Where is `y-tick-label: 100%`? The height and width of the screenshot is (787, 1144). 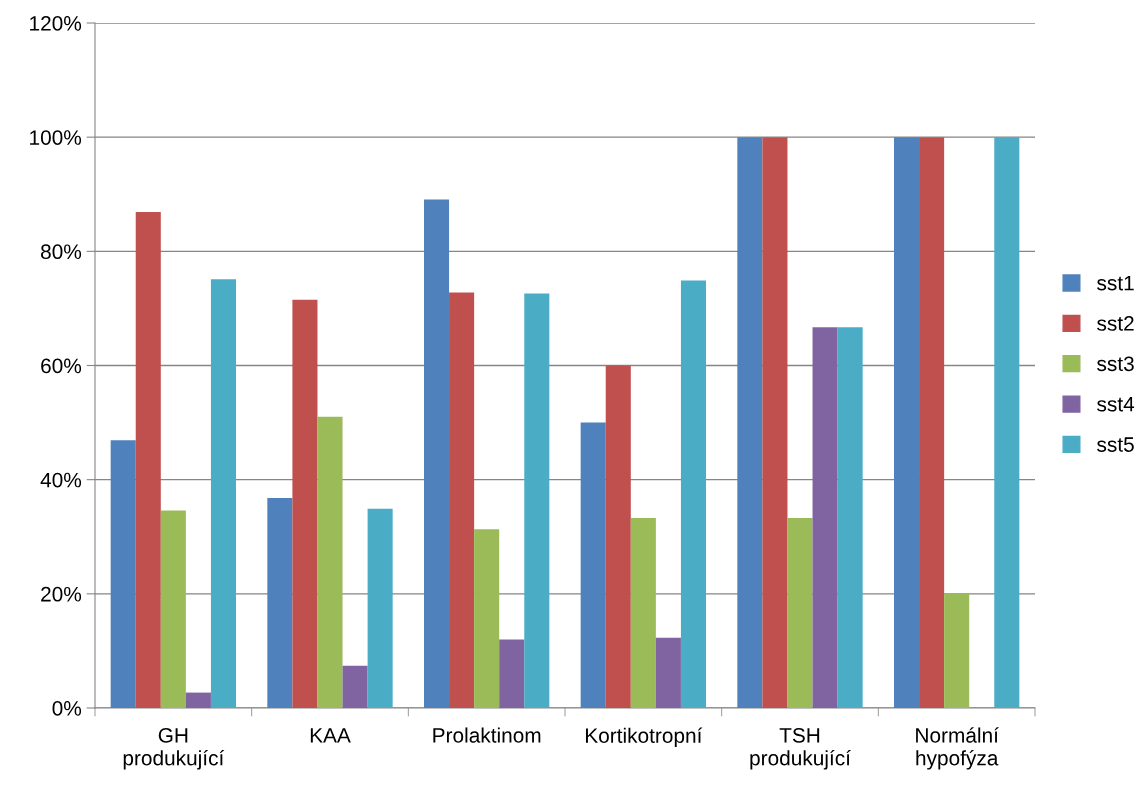
y-tick-label: 100% is located at coordinates (56, 137).